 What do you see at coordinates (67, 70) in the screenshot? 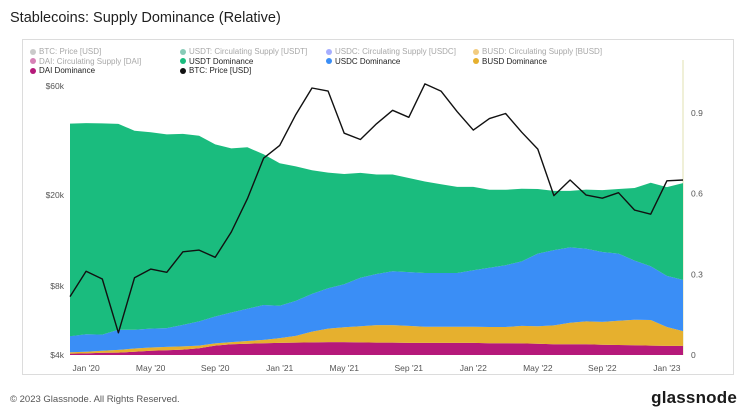
I see `legend-label: DAI Dominance` at bounding box center [67, 70].